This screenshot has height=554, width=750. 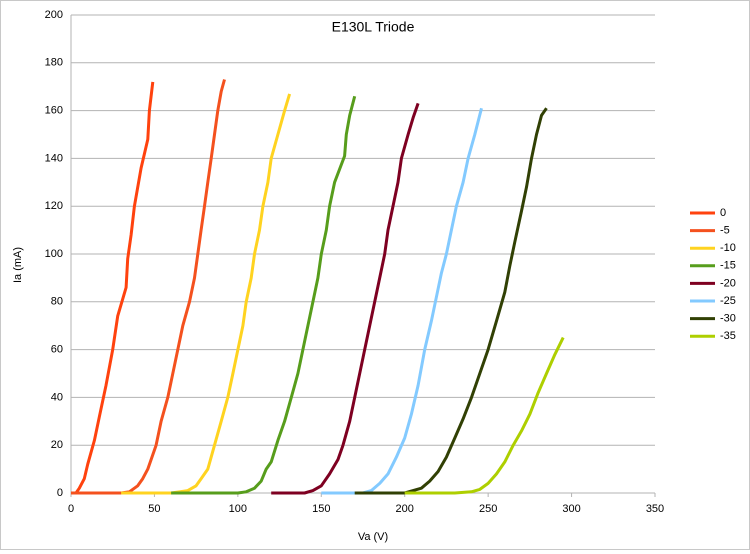 What do you see at coordinates (54, 63) in the screenshot?
I see `y-tick-label: 180` at bounding box center [54, 63].